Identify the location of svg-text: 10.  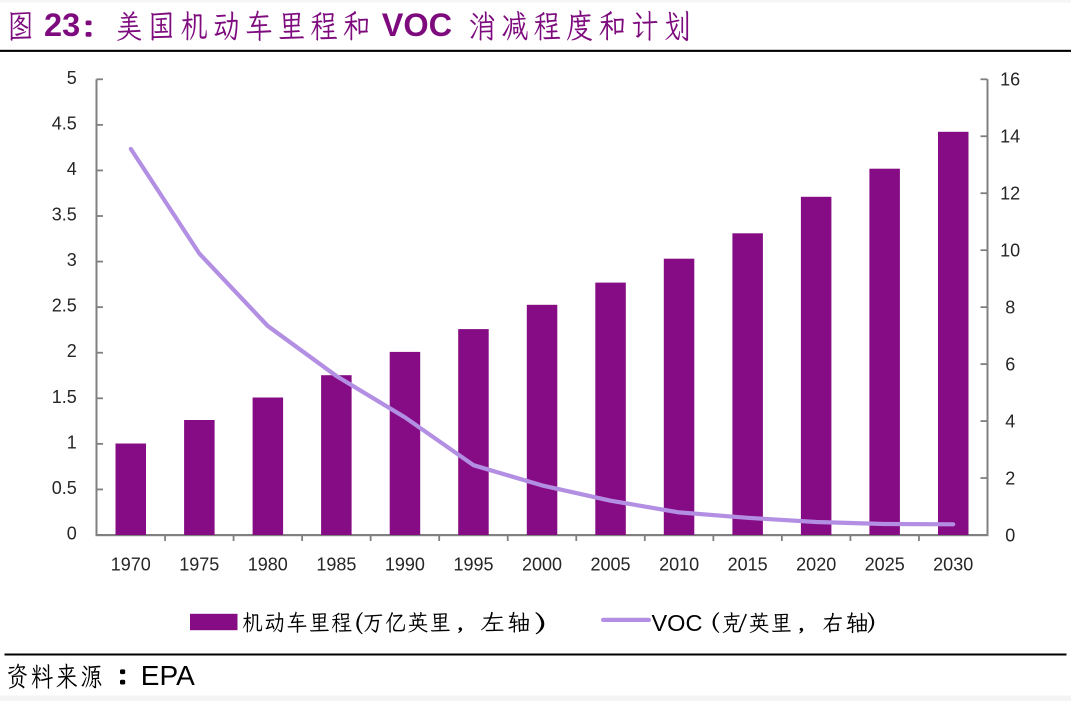
(1010, 251).